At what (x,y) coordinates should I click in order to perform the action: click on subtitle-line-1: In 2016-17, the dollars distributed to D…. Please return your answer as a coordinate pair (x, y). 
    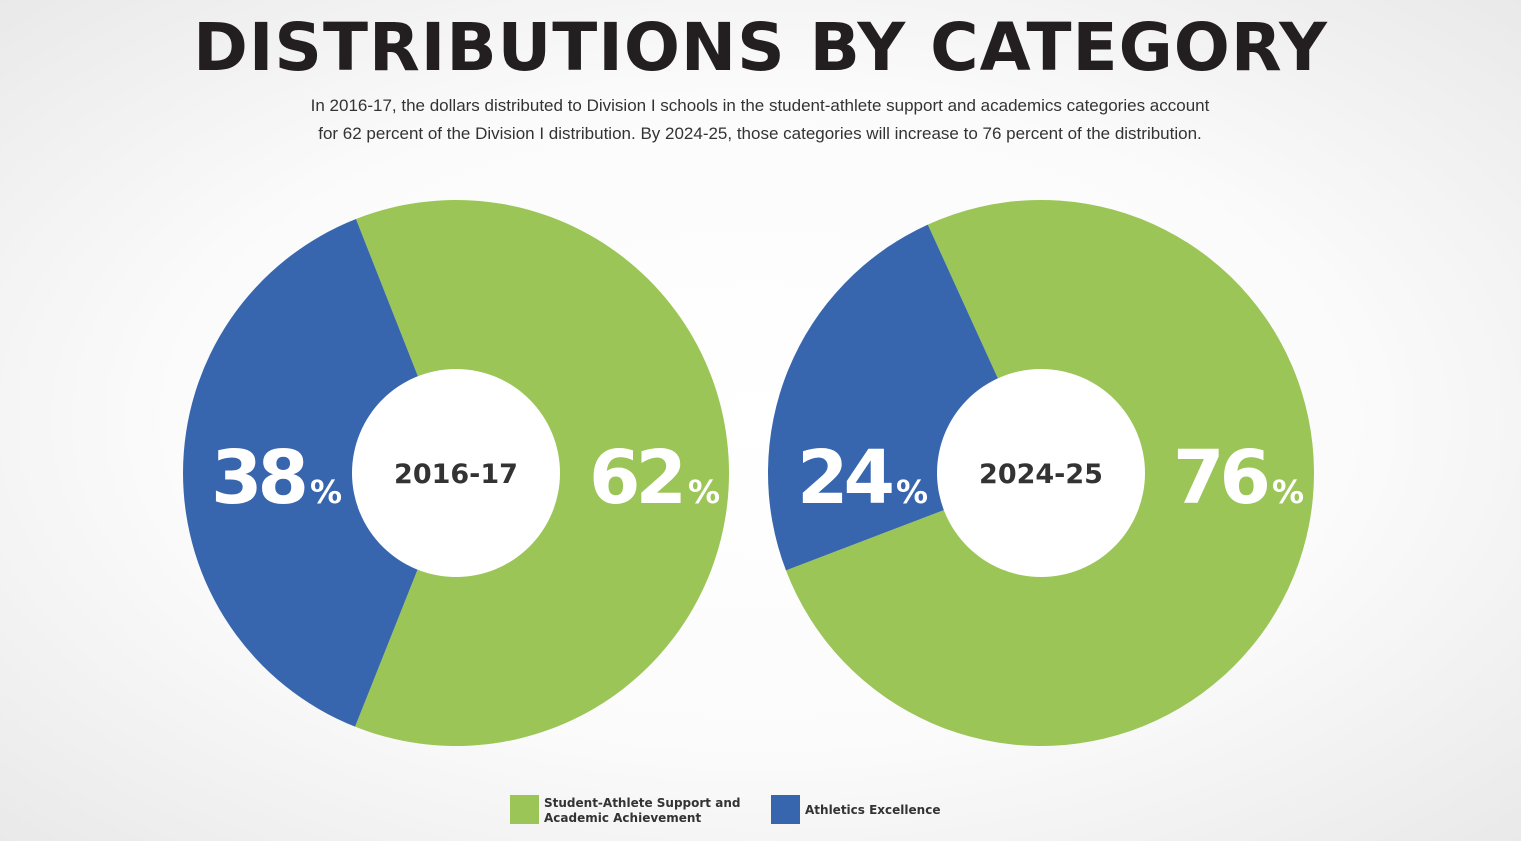
    Looking at the image, I should click on (760, 105).